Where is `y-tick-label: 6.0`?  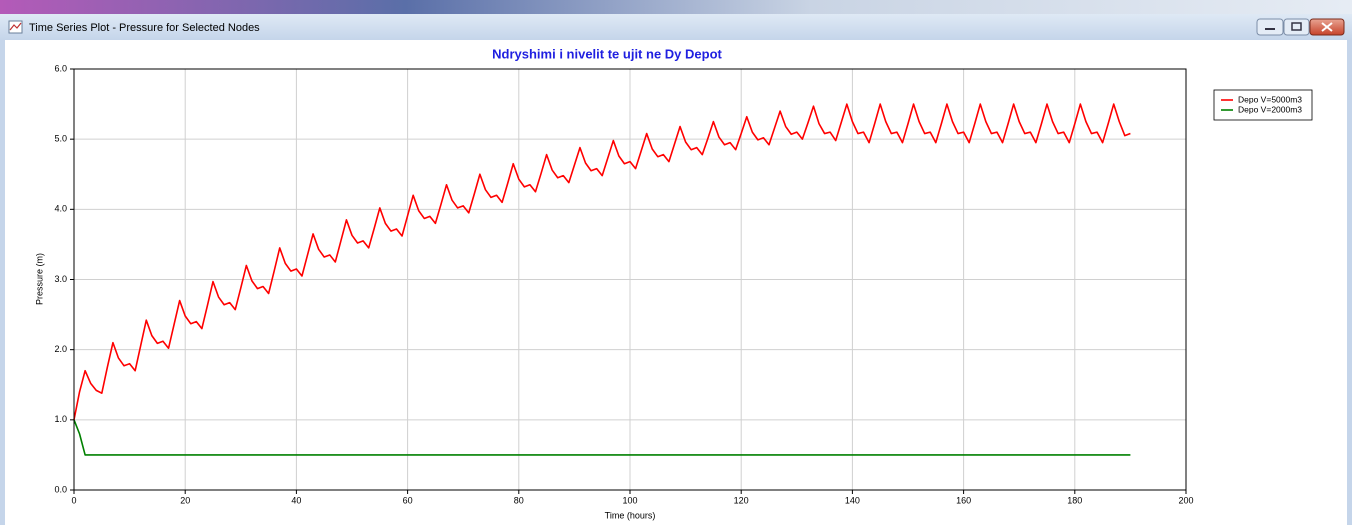
y-tick-label: 6.0 is located at coordinates (60, 68).